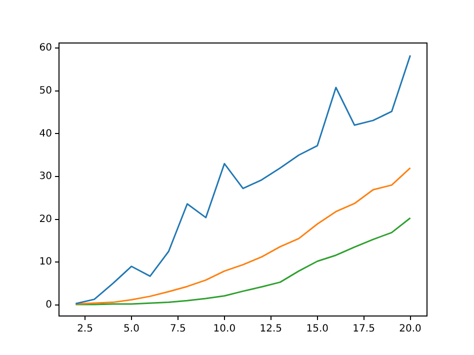  Describe the element at coordinates (45, 219) in the screenshot. I see `y-tick-label: 20` at that location.